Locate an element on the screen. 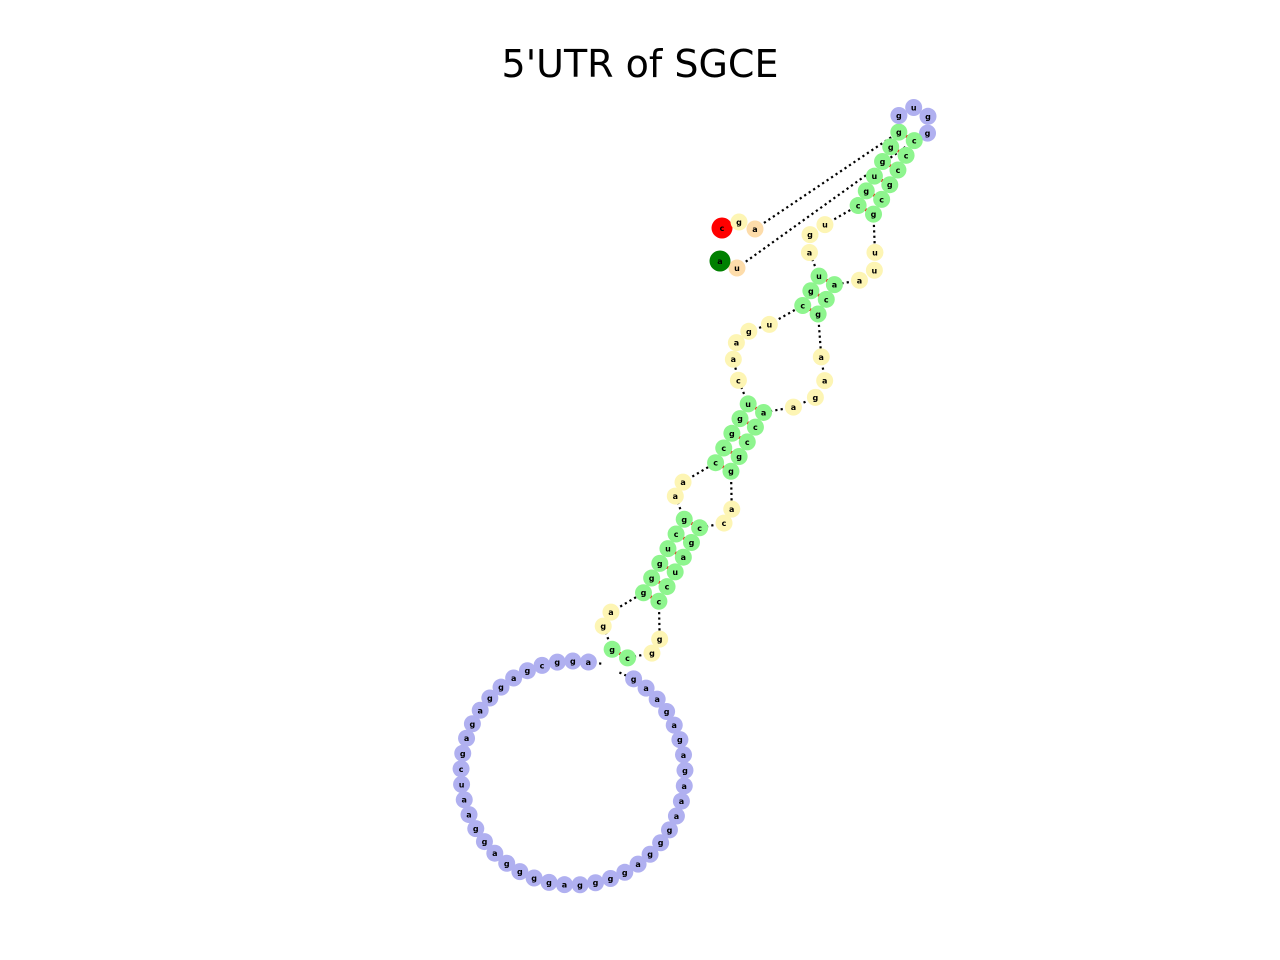 This screenshot has width=1280, height=960. multiloop-nucleotide: u is located at coordinates (462, 784).